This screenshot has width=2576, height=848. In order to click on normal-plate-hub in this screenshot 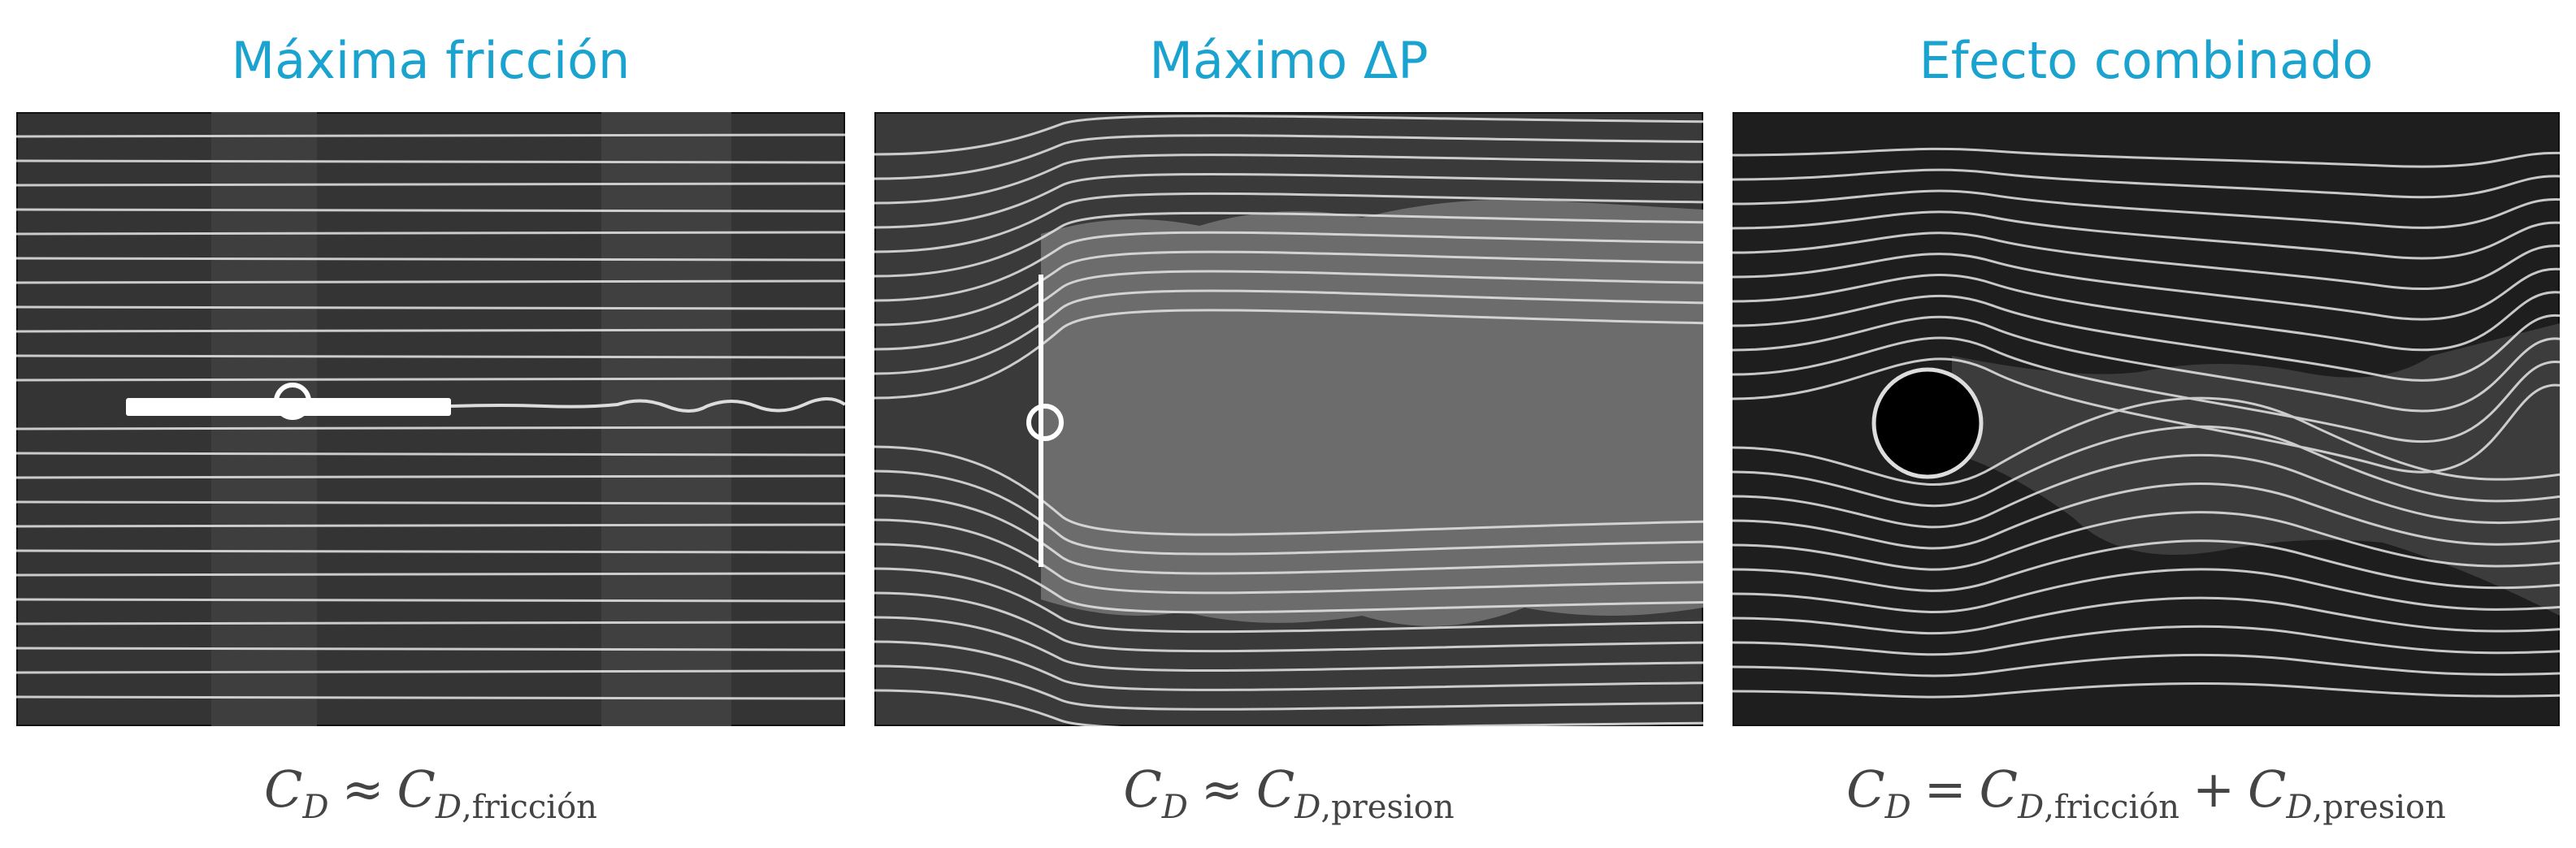, I will do `click(1045, 422)`.